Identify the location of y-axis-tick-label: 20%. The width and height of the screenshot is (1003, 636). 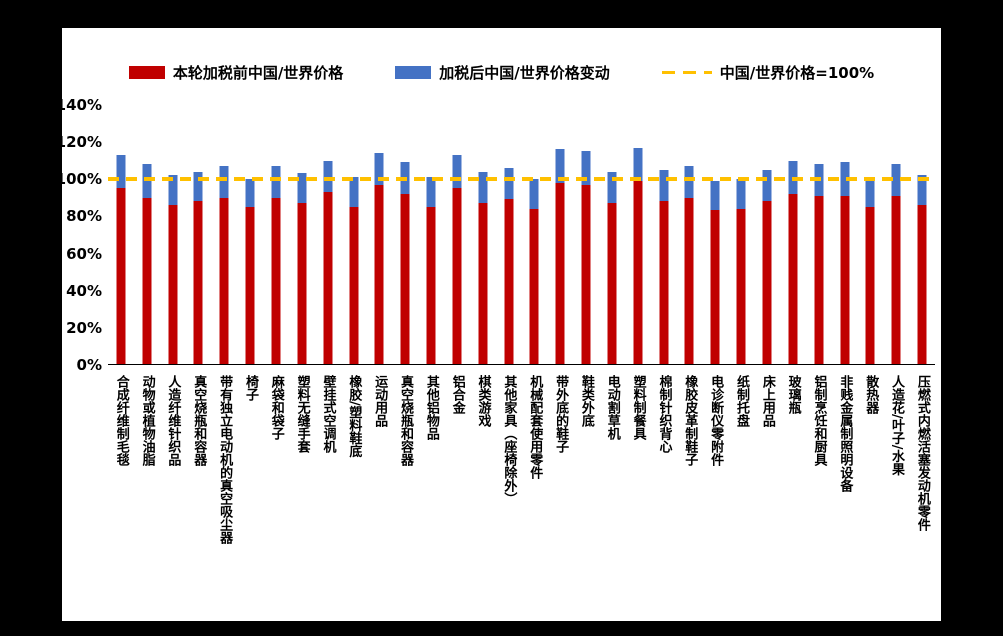
(84, 327).